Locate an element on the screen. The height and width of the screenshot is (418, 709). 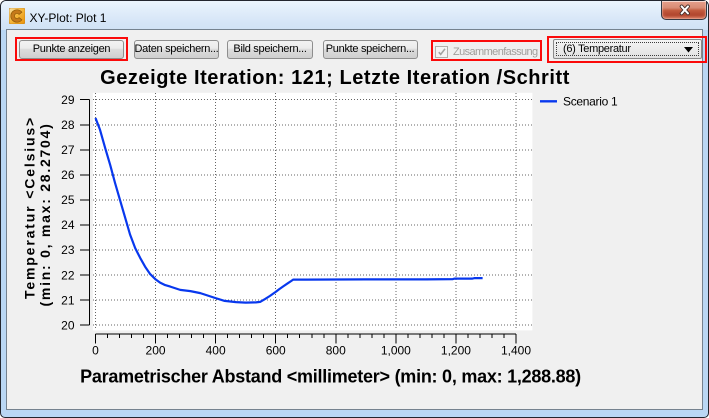
svg-text: 29 is located at coordinates (68, 100).